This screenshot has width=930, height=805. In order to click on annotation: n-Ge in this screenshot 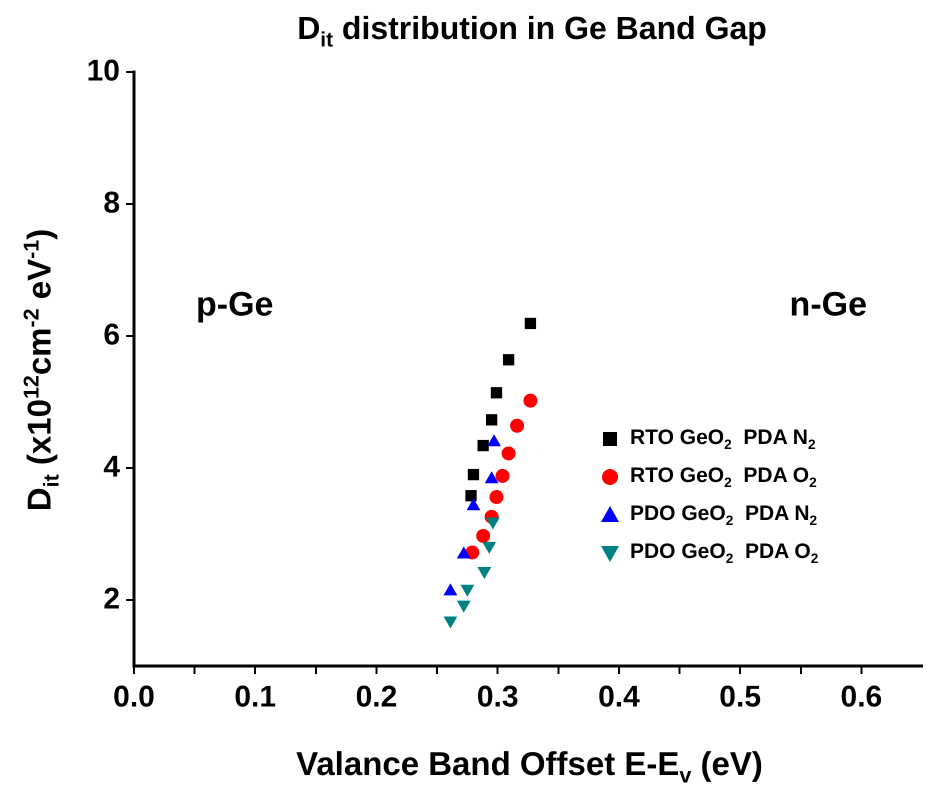, I will do `click(828, 304)`.